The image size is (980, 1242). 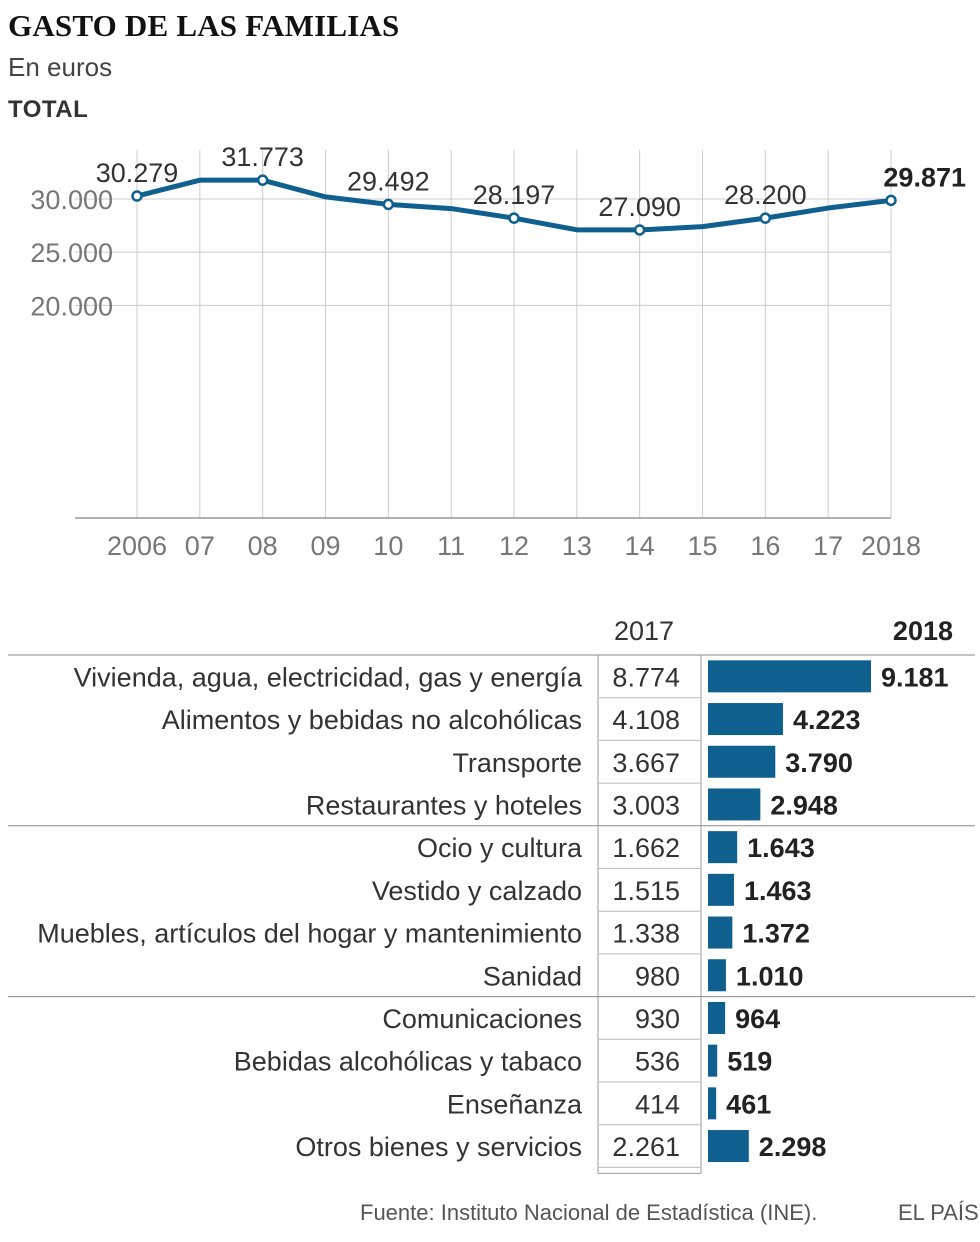 I want to click on chart-title: GASTO DE LAS FAMILIAS, so click(x=204, y=25).